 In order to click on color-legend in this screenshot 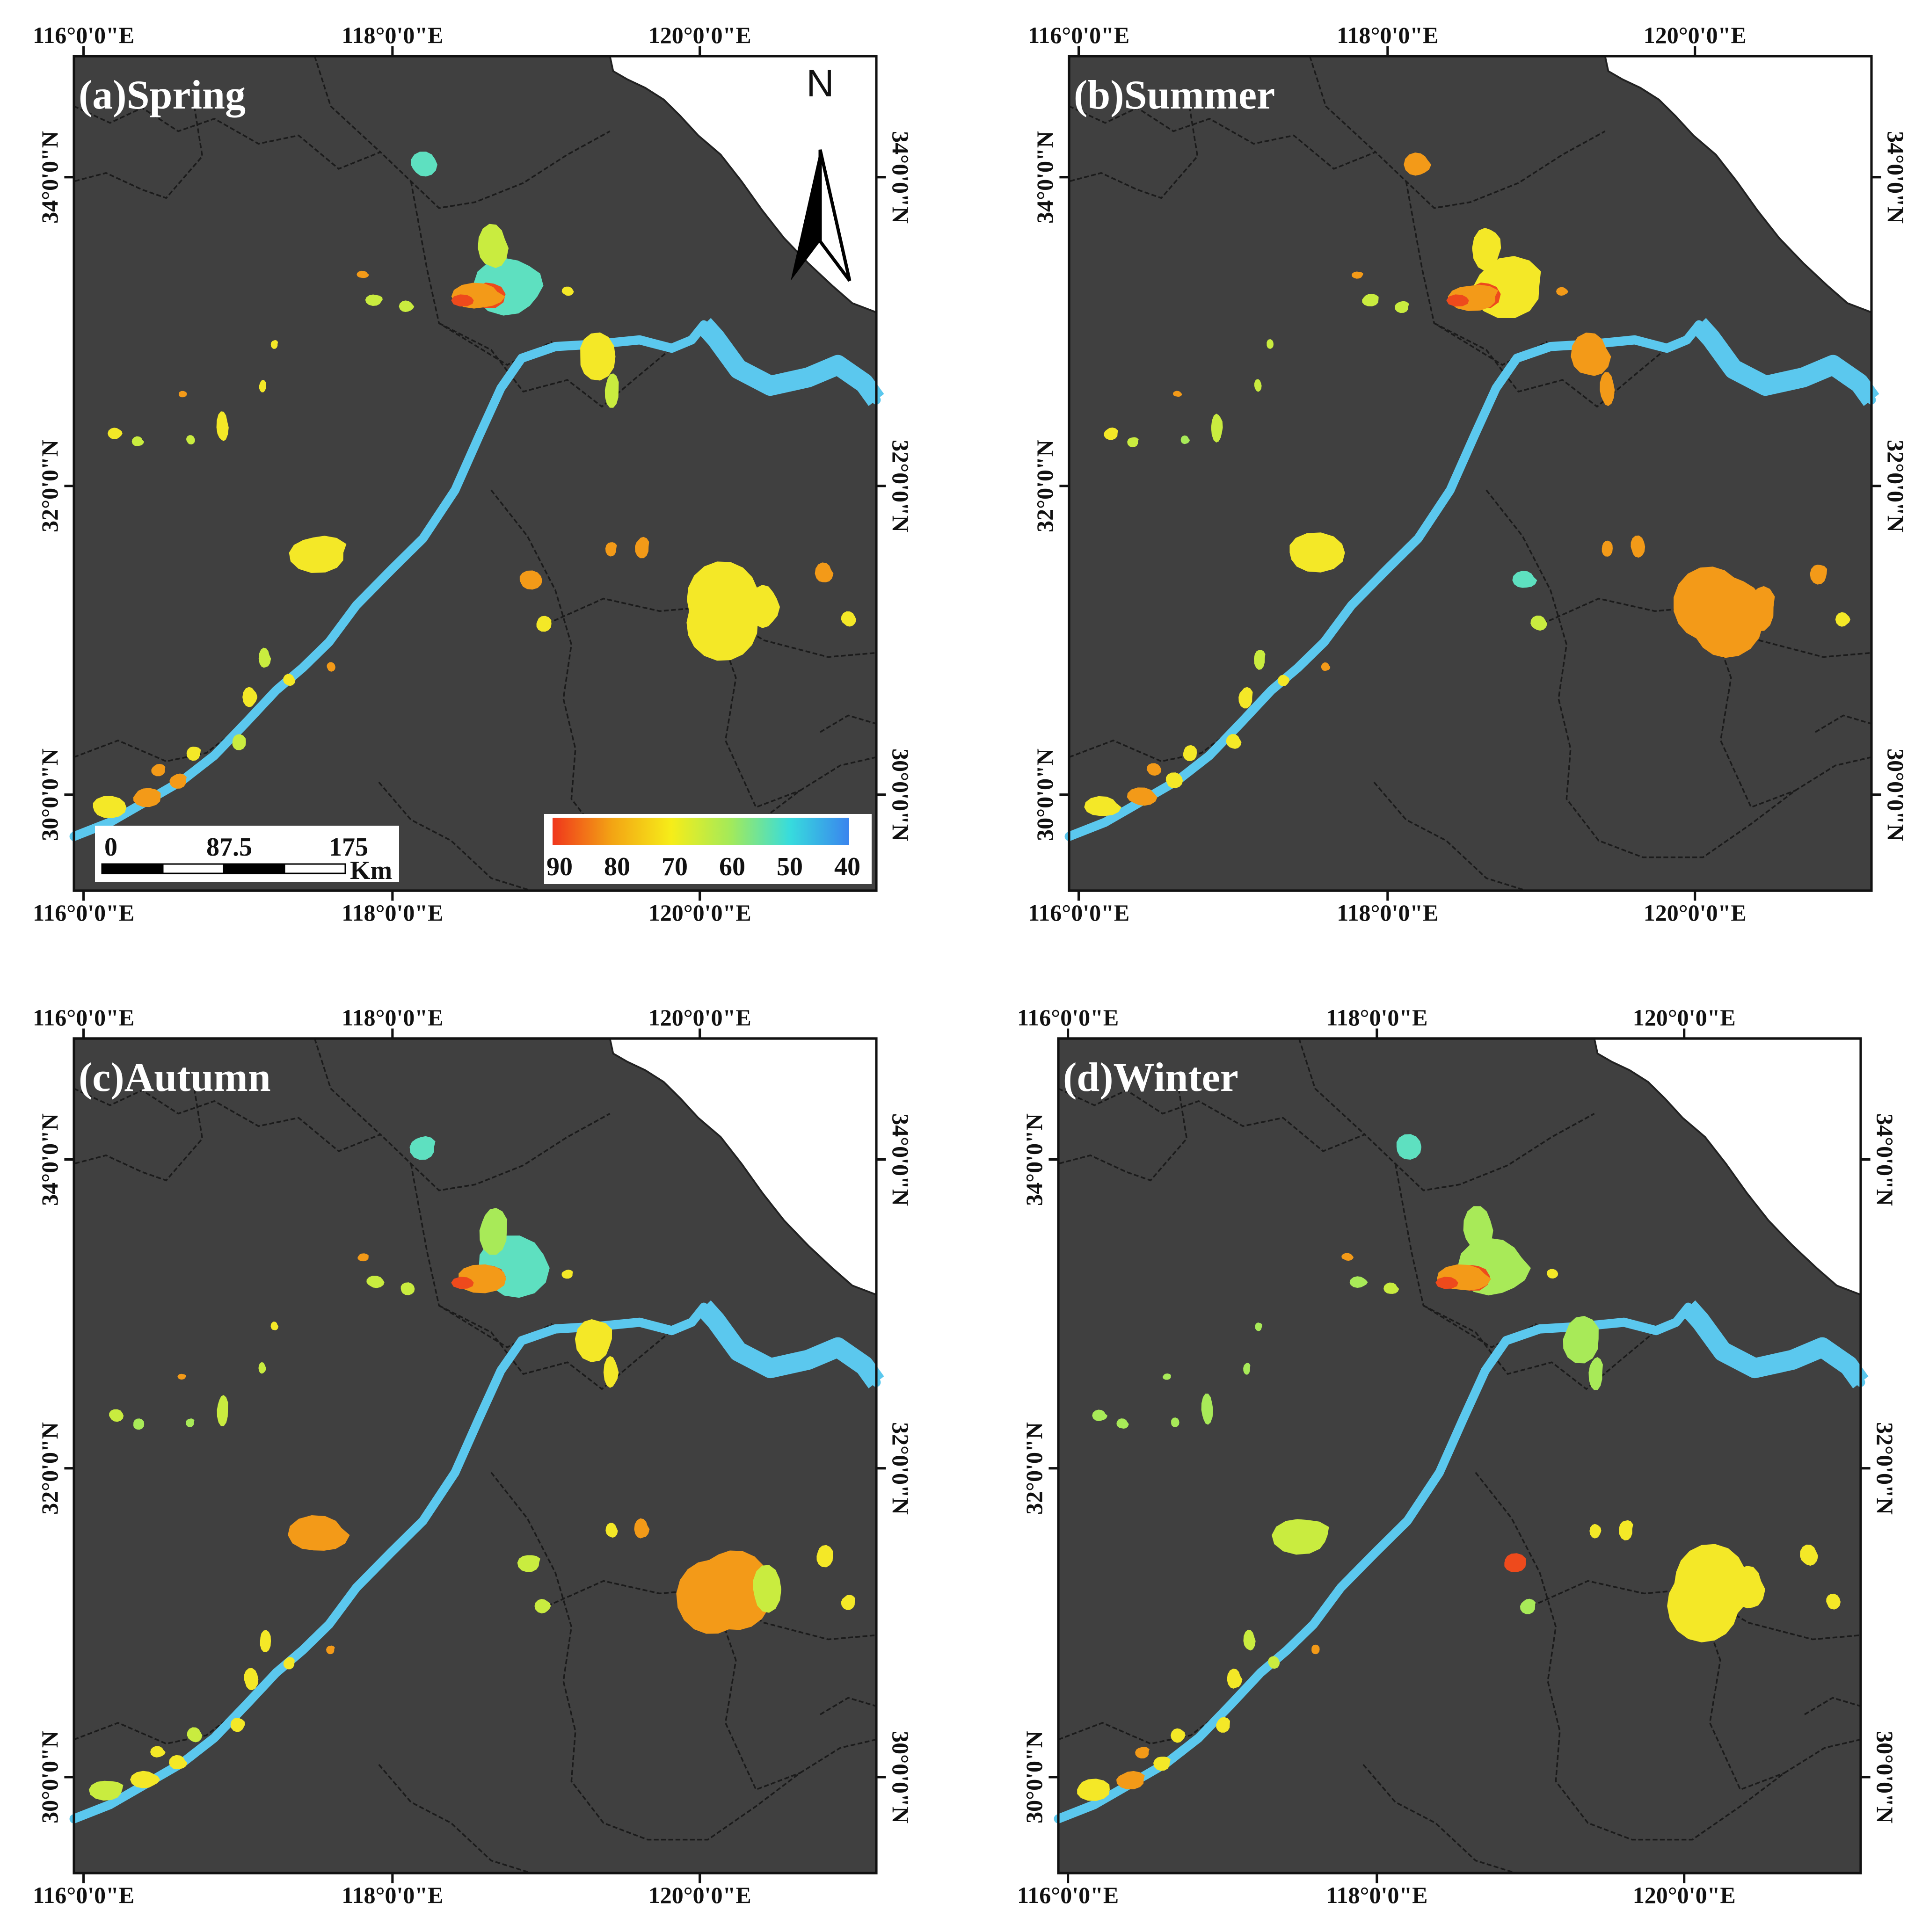, I will do `click(708, 849)`.